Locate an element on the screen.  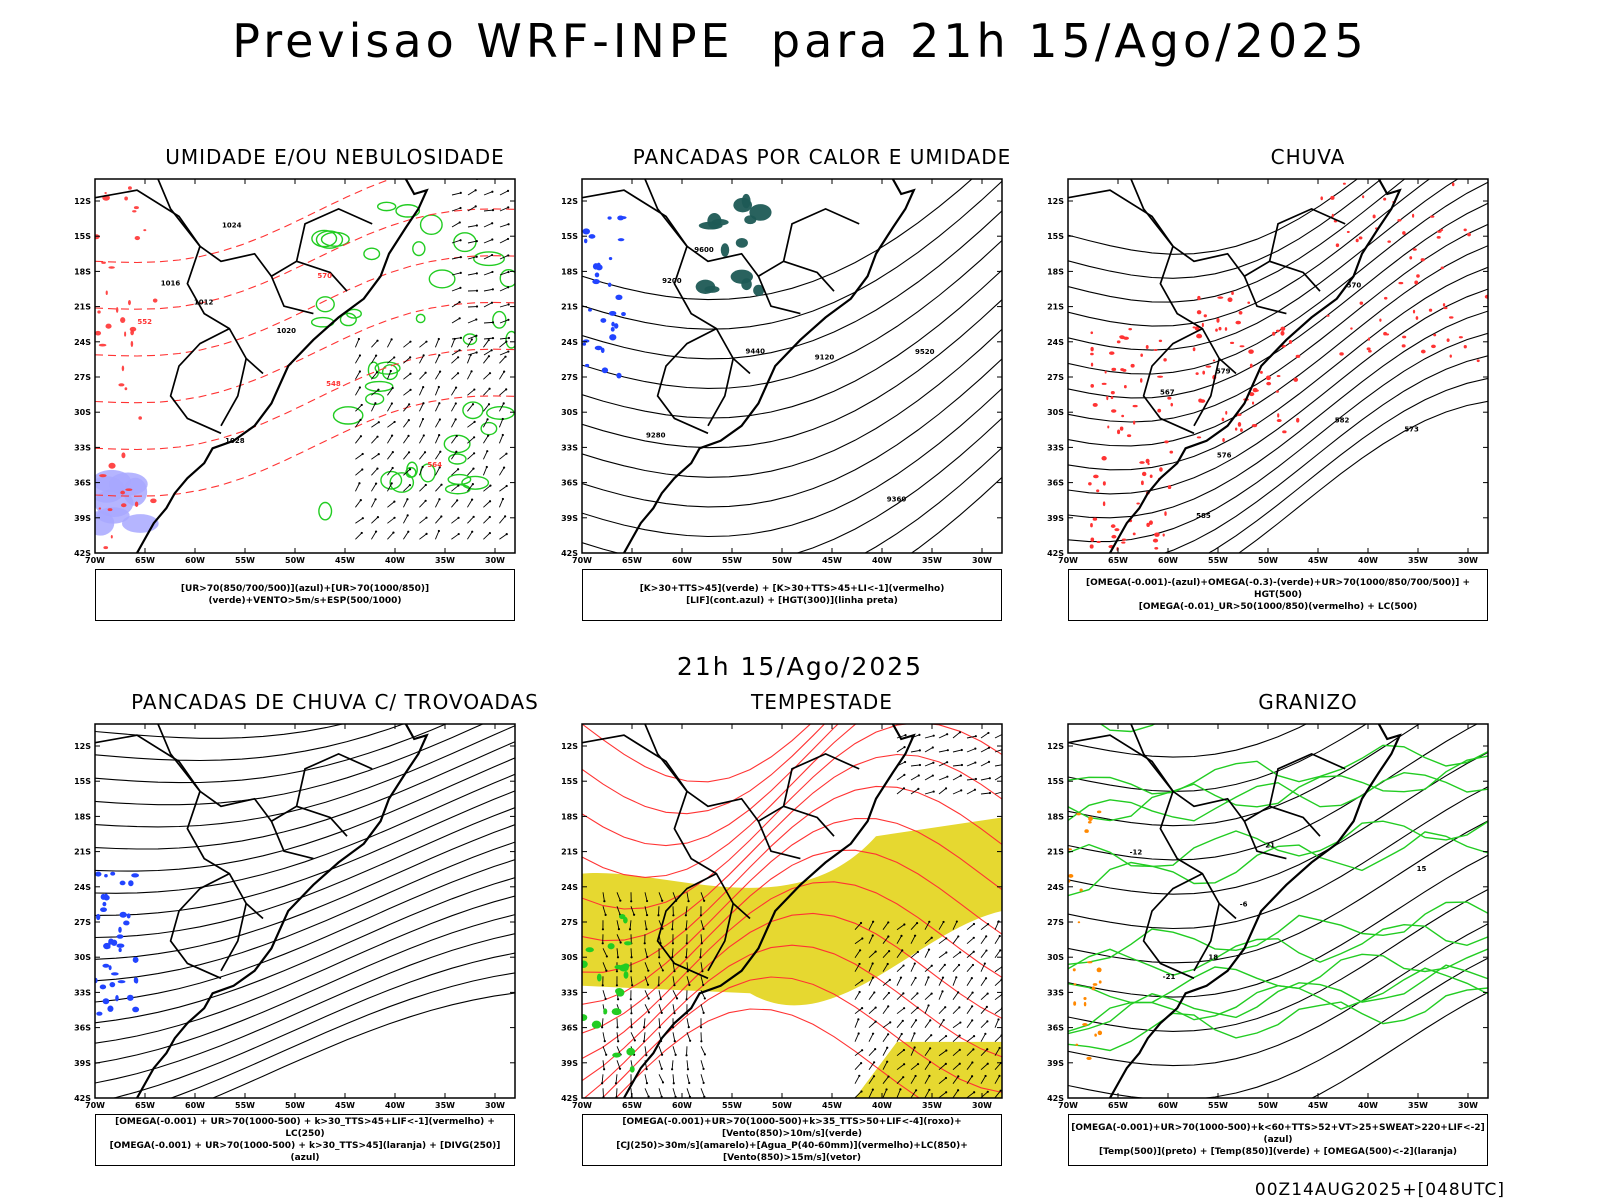
contour-label: 585 is located at coordinates (1203, 516).